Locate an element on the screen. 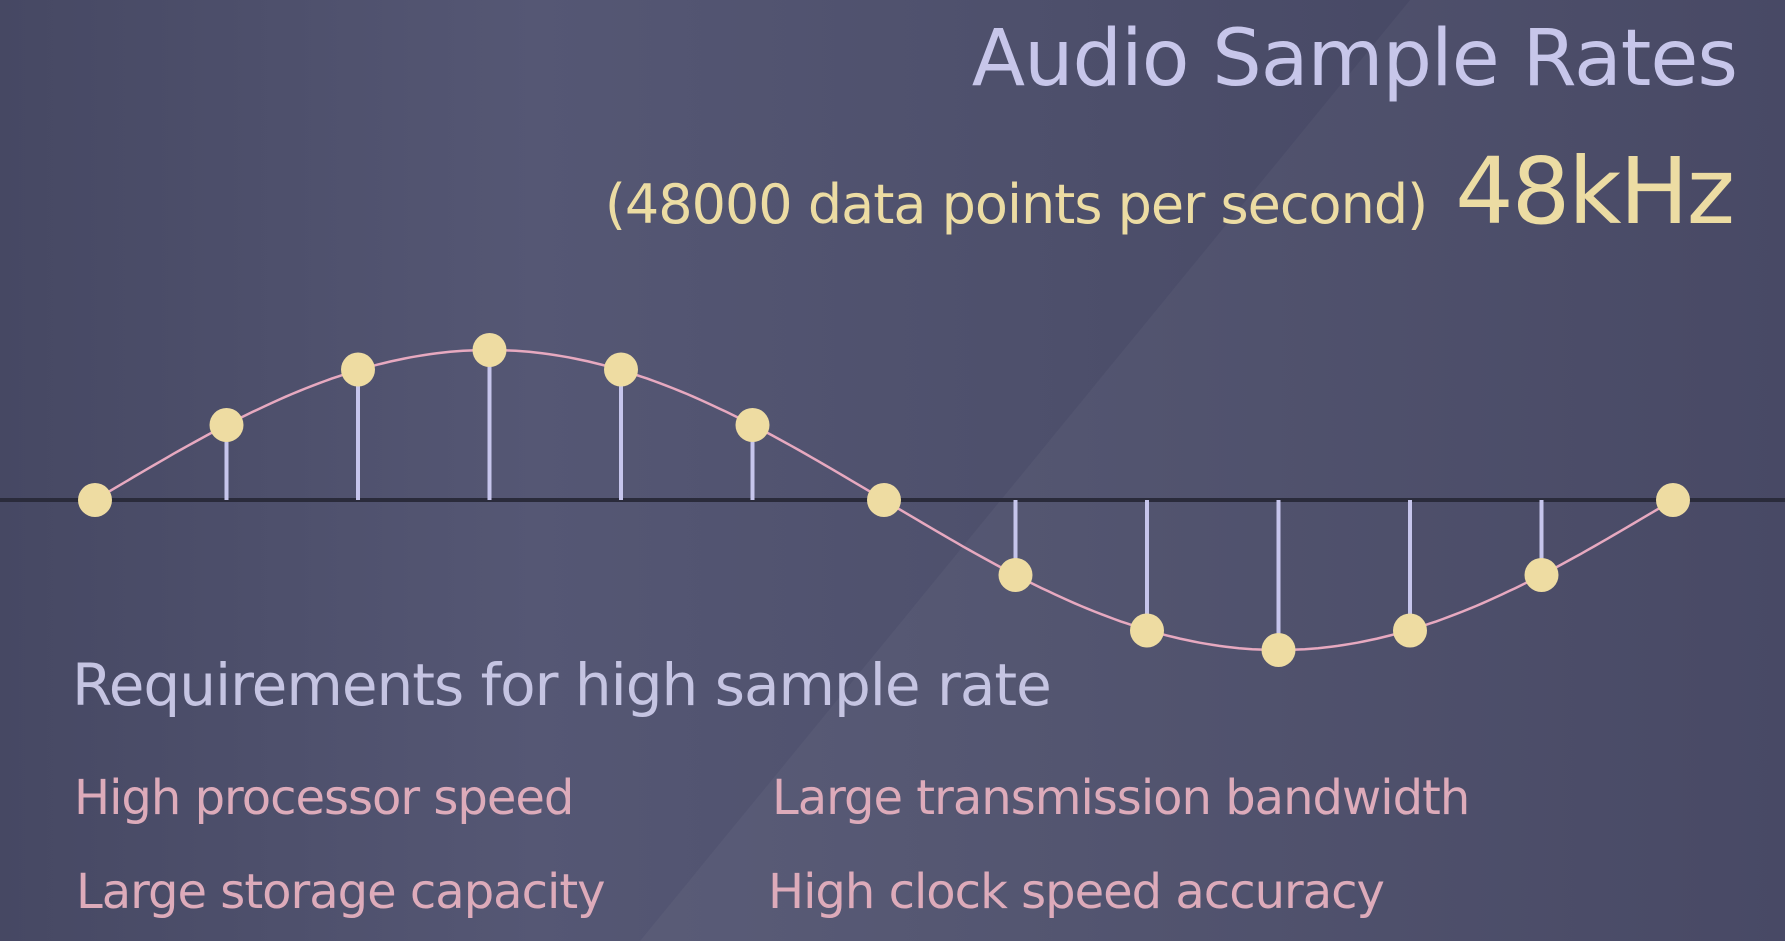 This screenshot has width=1785, height=941. subtitle-note: (48000 data points per second) is located at coordinates (1016, 204).